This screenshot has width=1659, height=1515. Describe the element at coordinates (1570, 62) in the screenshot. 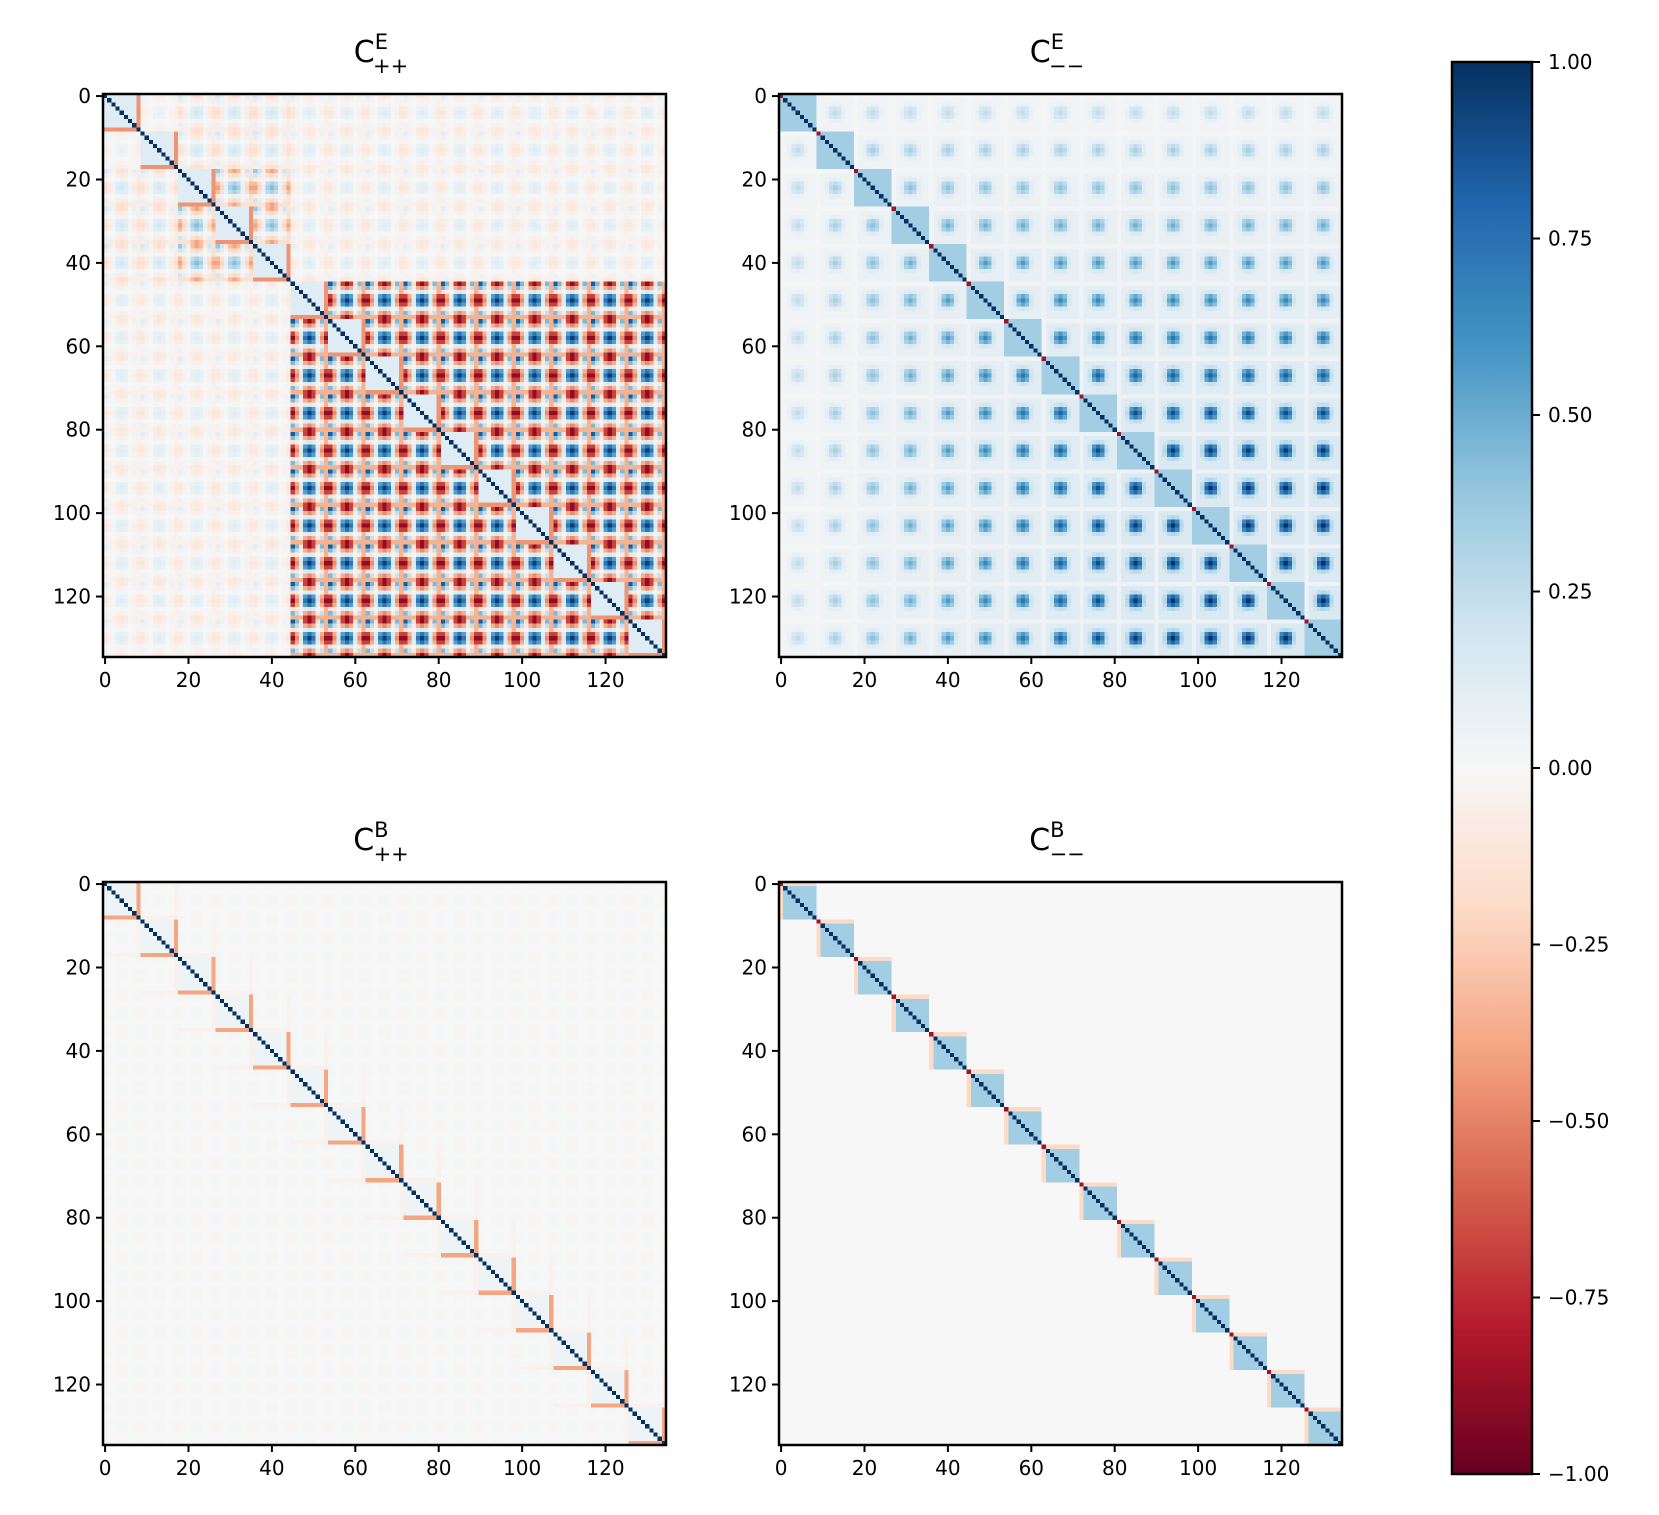

I see `colorbar-tick-label: 1.00` at that location.